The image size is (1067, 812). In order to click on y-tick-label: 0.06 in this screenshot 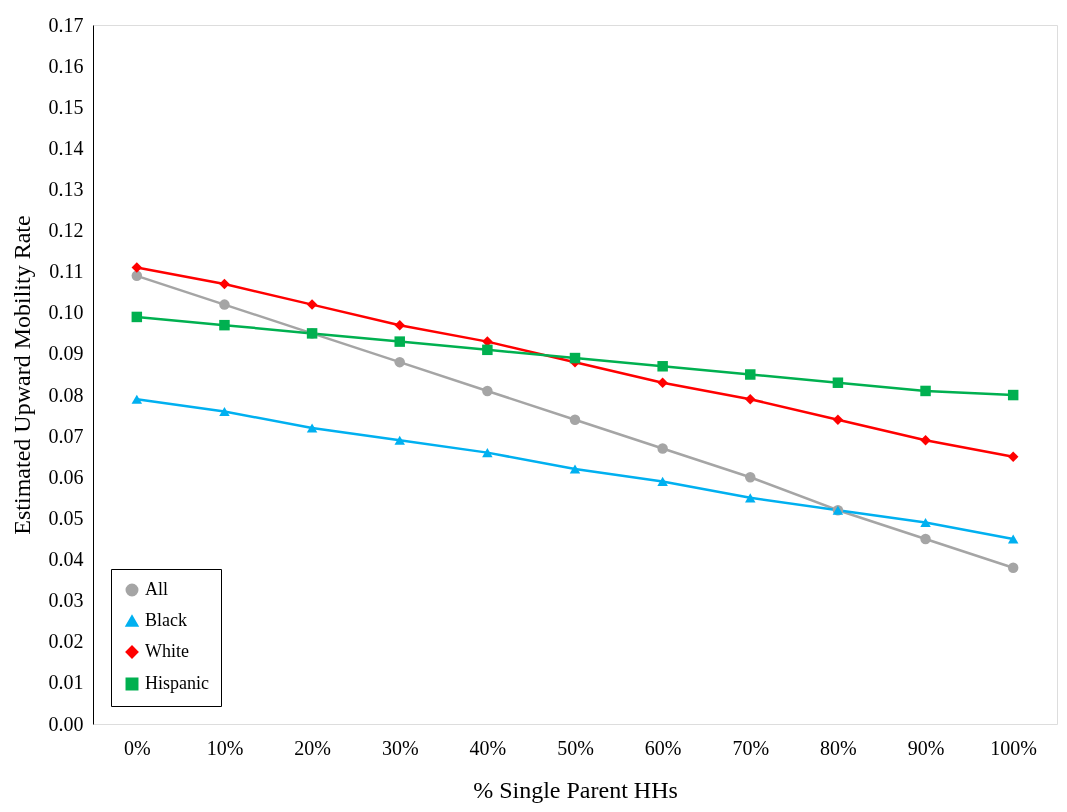, I will do `click(66, 476)`.